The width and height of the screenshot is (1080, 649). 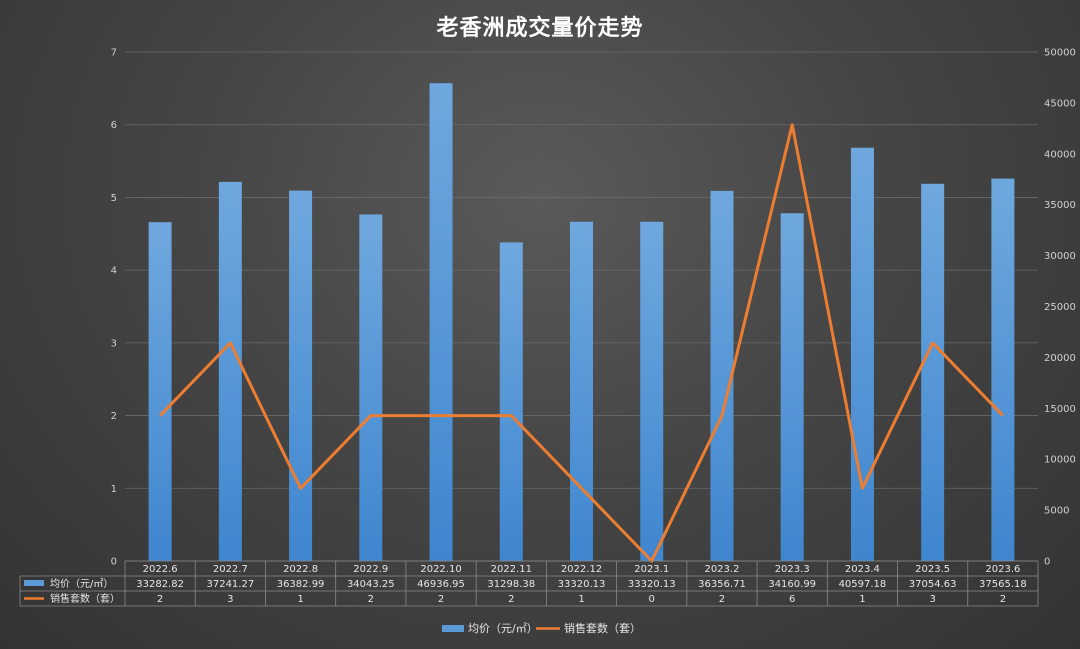 What do you see at coordinates (511, 569) in the screenshot?
I see `category-label: 2022.11` at bounding box center [511, 569].